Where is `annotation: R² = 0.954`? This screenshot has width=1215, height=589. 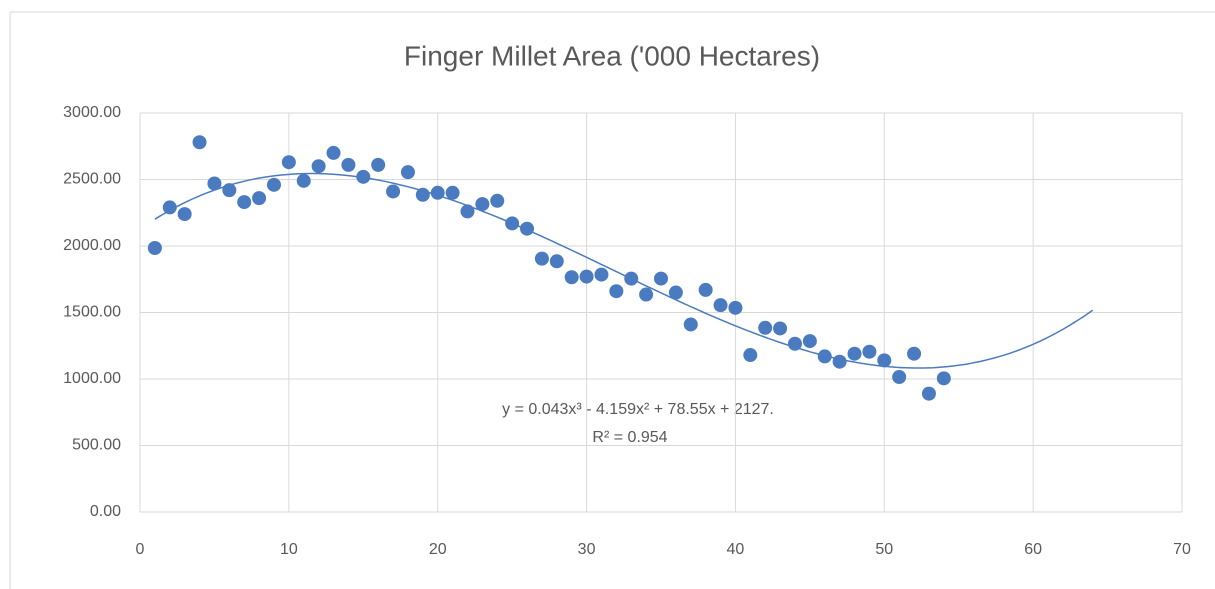
annotation: R² = 0.954 is located at coordinates (629, 437).